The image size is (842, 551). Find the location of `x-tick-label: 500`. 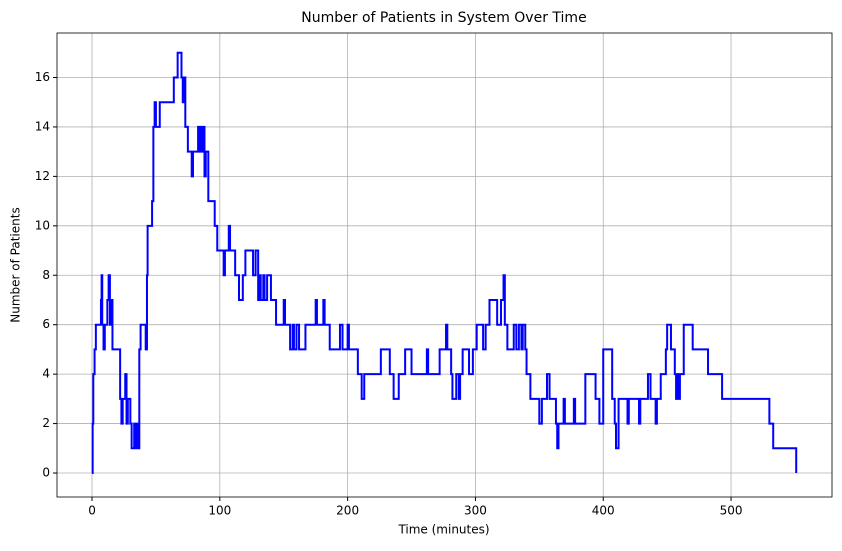

x-tick-label: 500 is located at coordinates (731, 511).